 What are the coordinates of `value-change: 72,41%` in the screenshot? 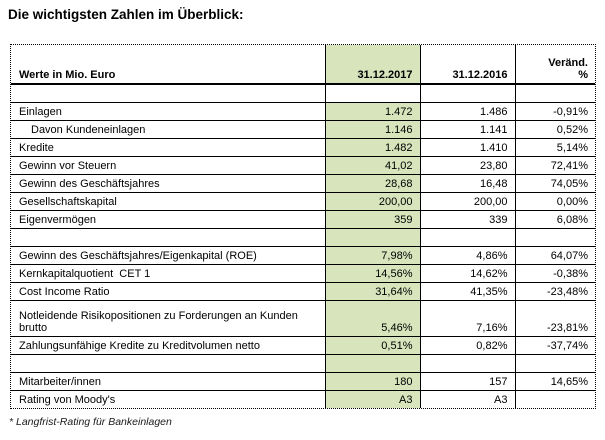 It's located at (555, 165).